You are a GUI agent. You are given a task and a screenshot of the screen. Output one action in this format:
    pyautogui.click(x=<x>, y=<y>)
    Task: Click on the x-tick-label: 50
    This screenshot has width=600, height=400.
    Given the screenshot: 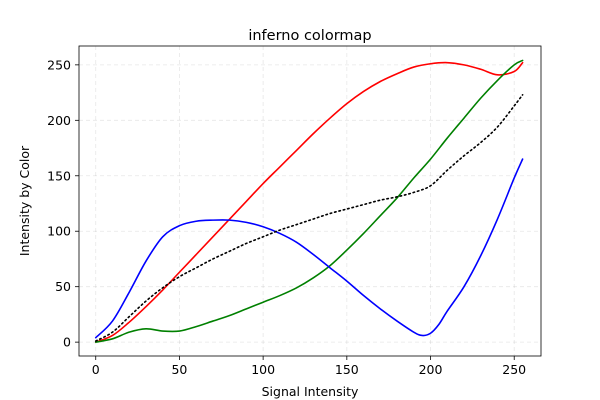 What is the action you would take?
    pyautogui.click(x=179, y=369)
    